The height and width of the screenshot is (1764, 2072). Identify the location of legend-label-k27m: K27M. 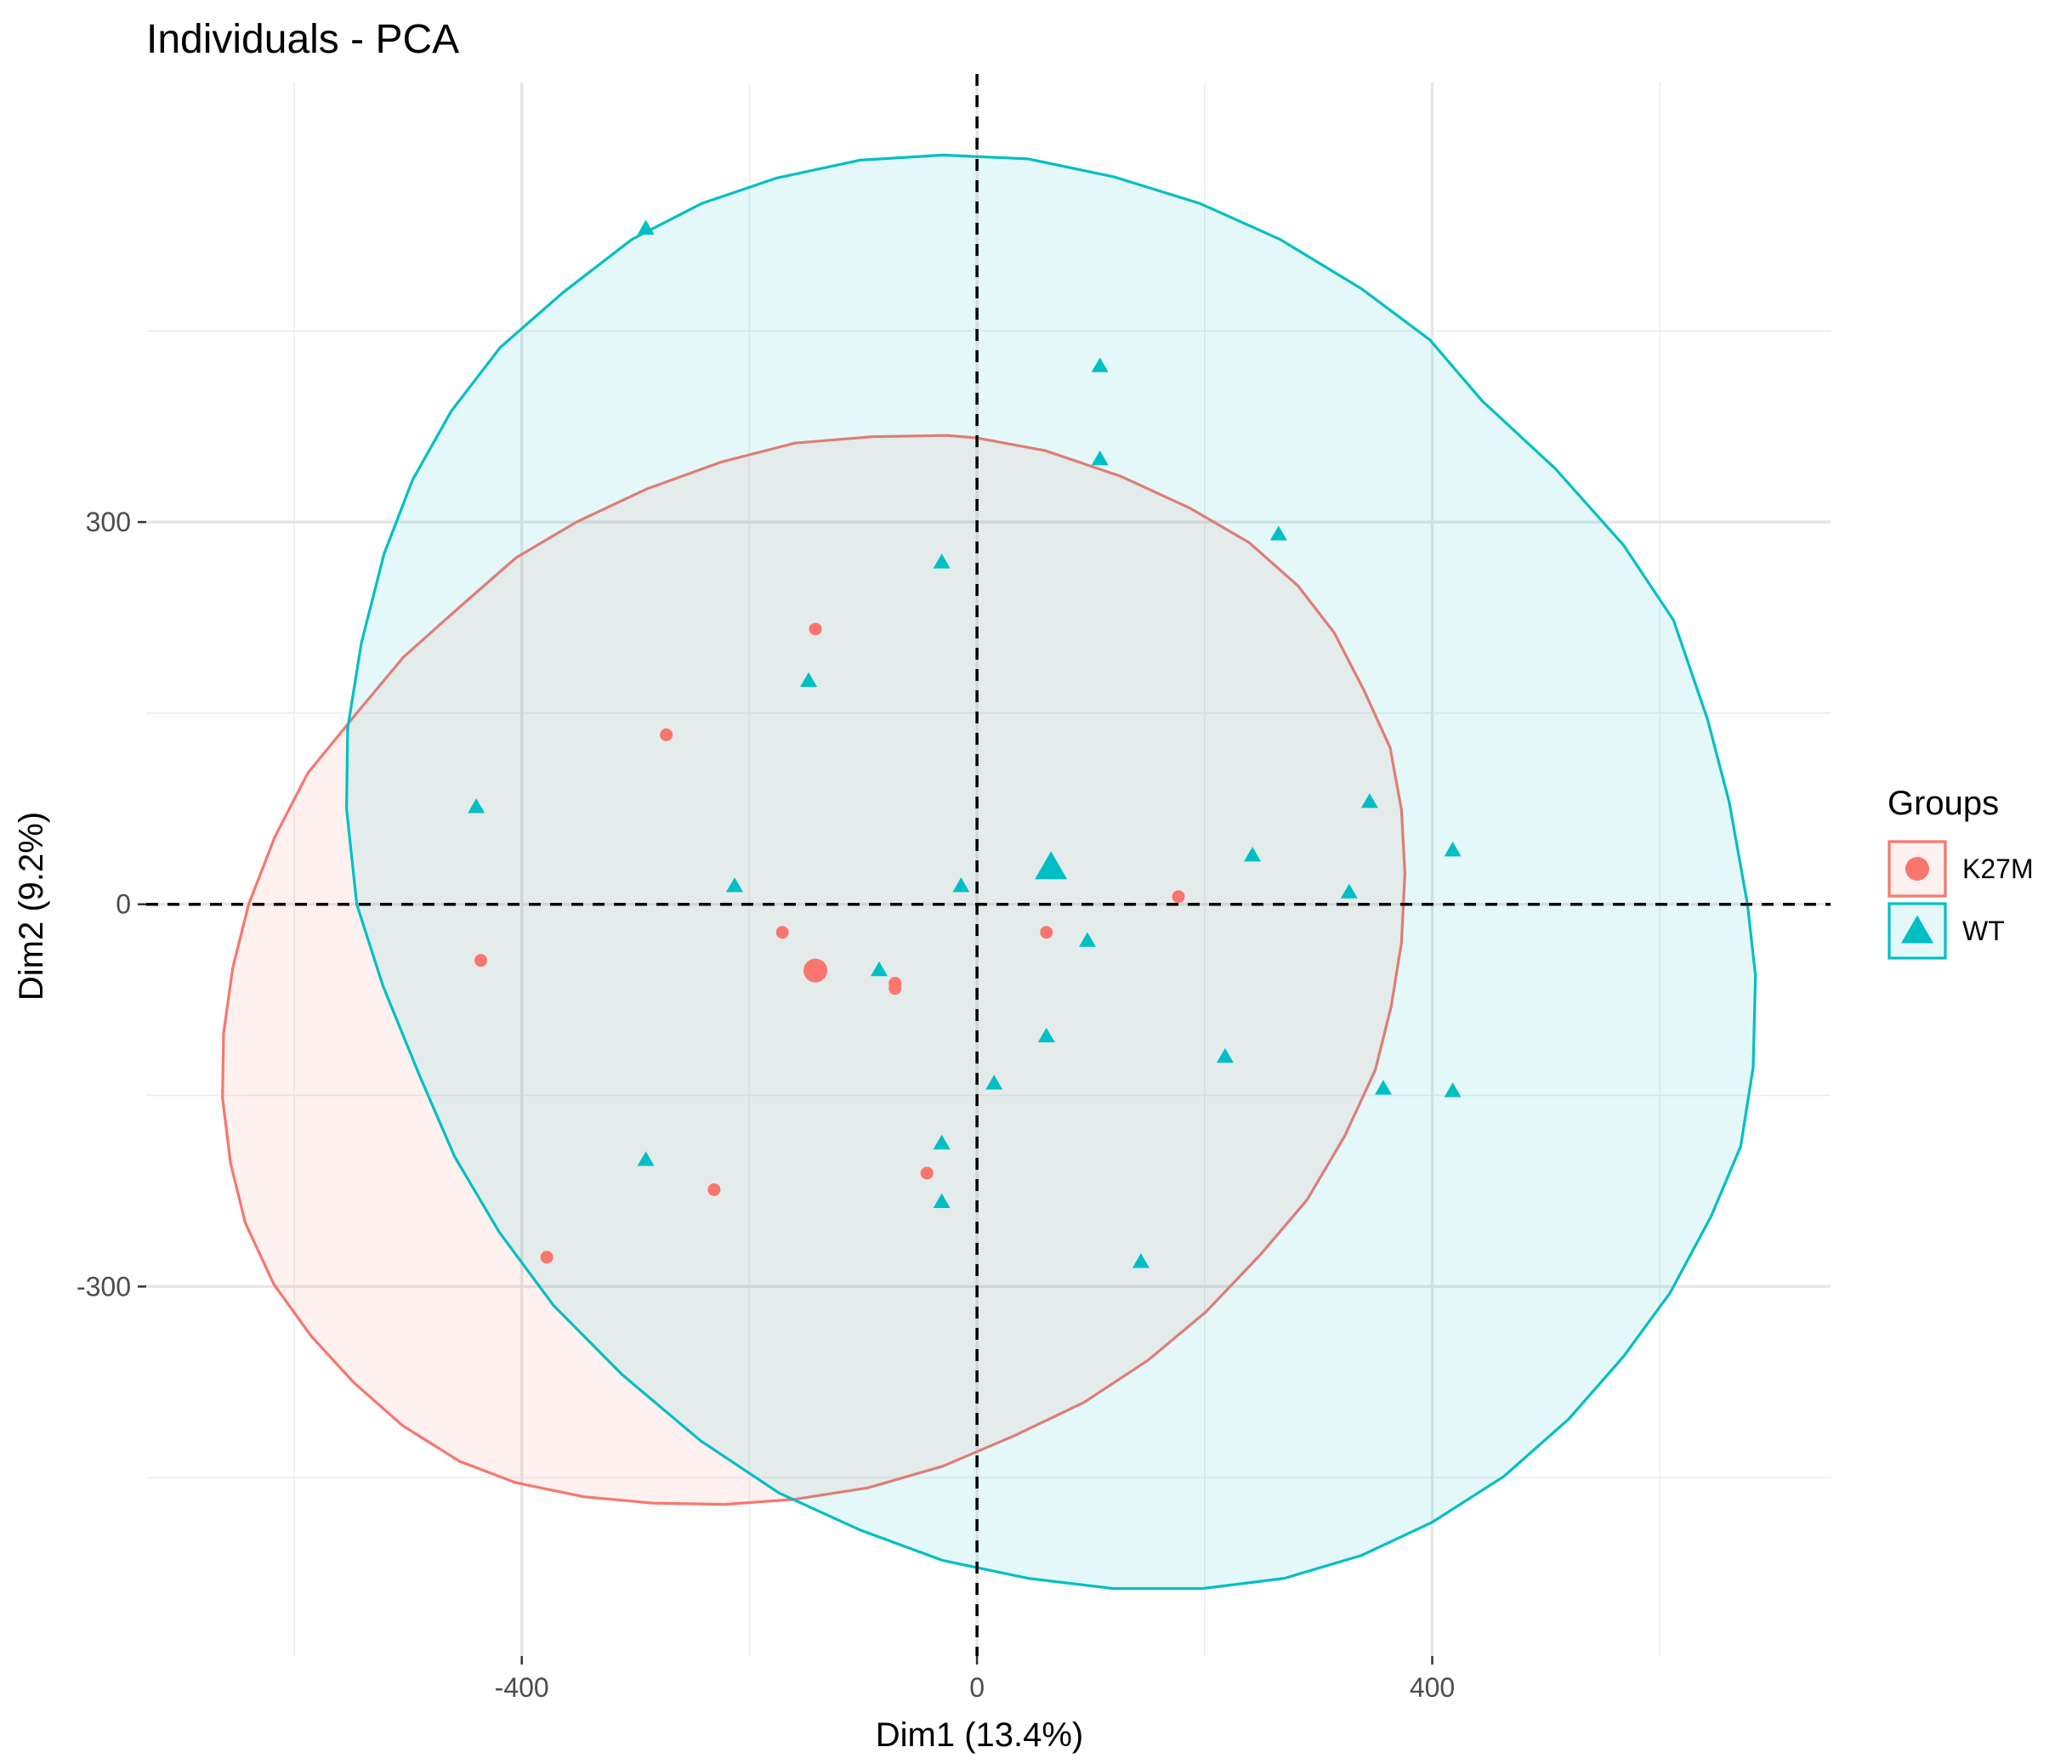
(1998, 869).